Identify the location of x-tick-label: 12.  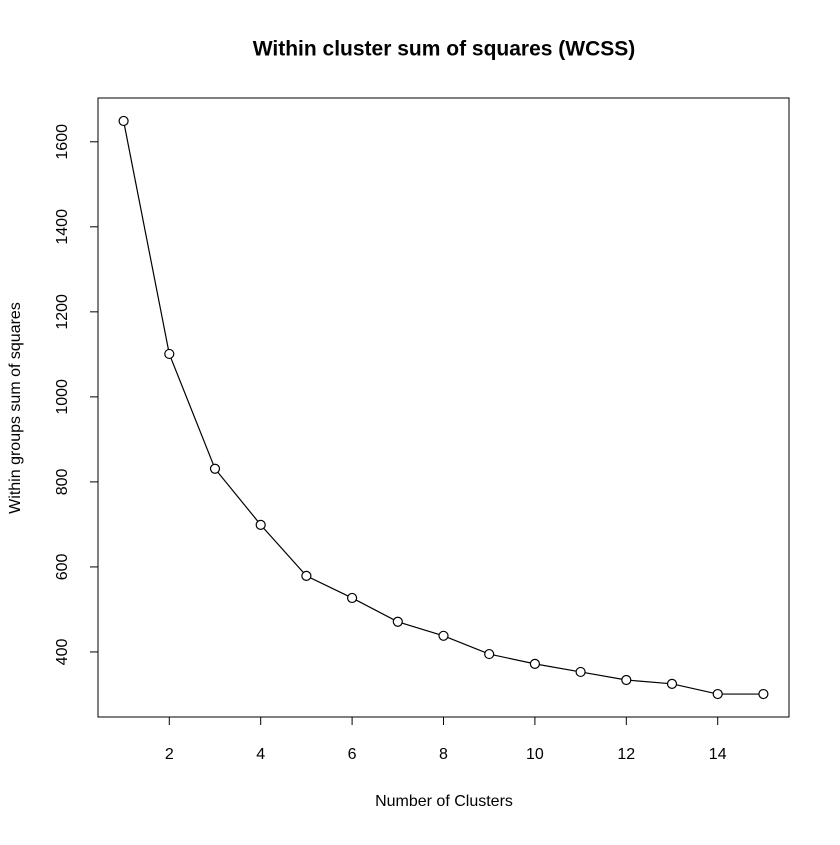
(626, 754).